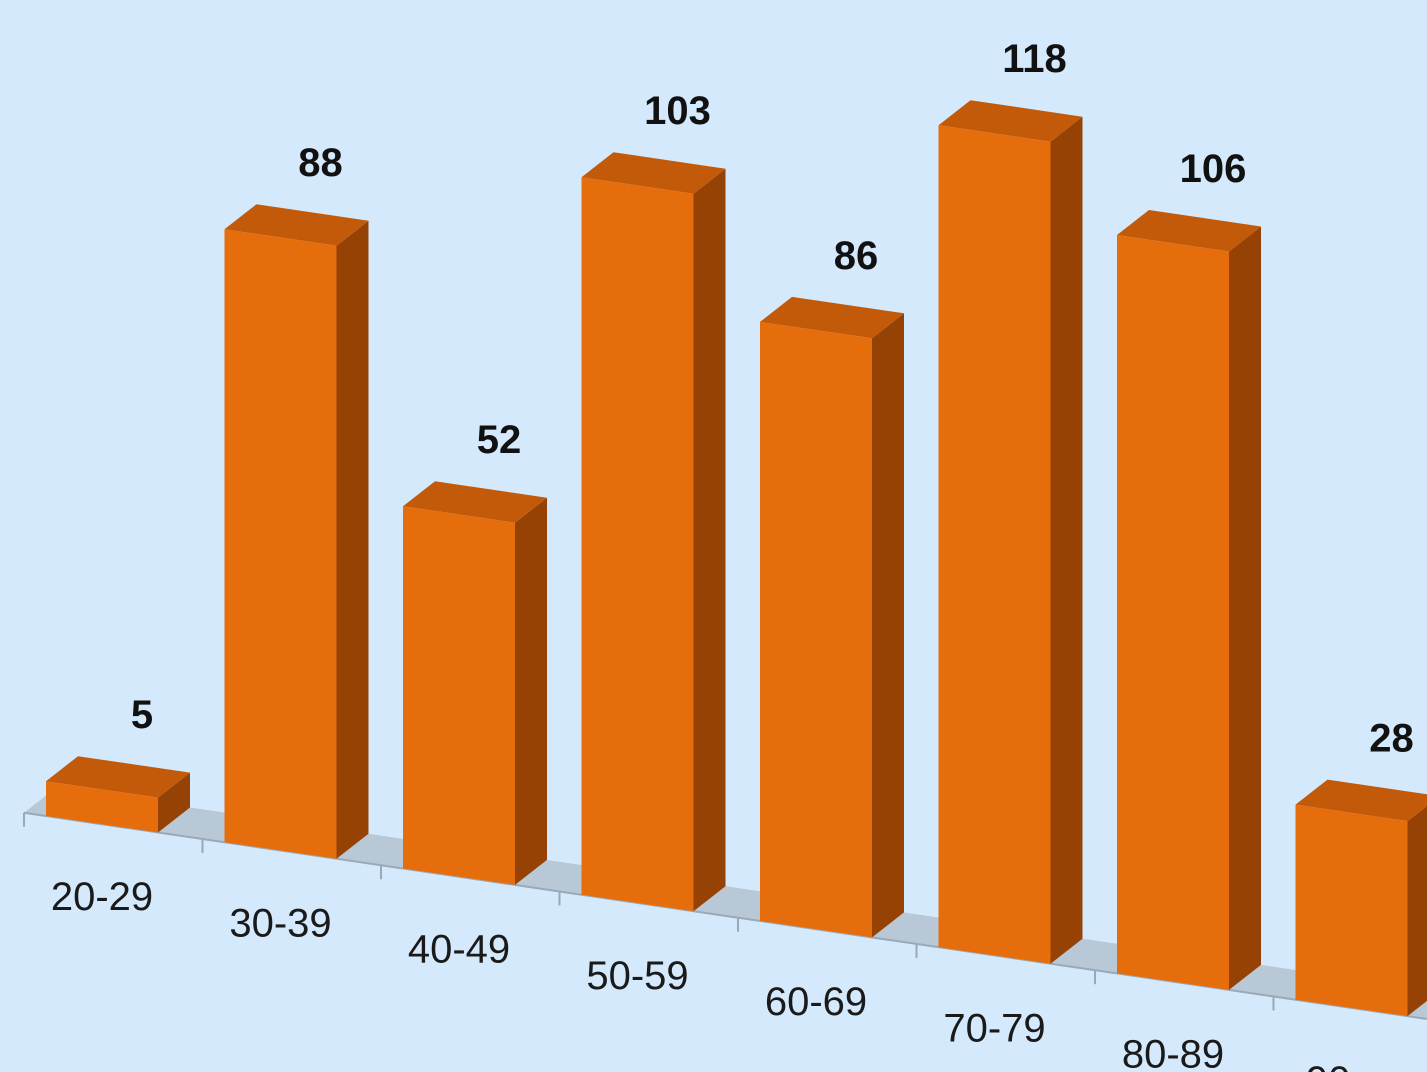  What do you see at coordinates (1213, 169) in the screenshot?
I see `value-label: 106` at bounding box center [1213, 169].